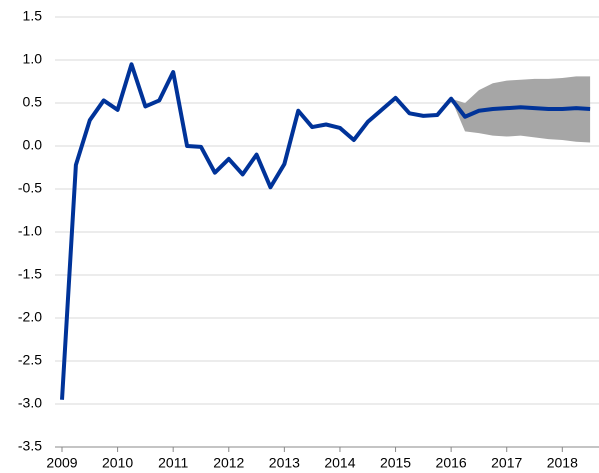  I want to click on y-tick-label: 1.0, so click(33, 59).